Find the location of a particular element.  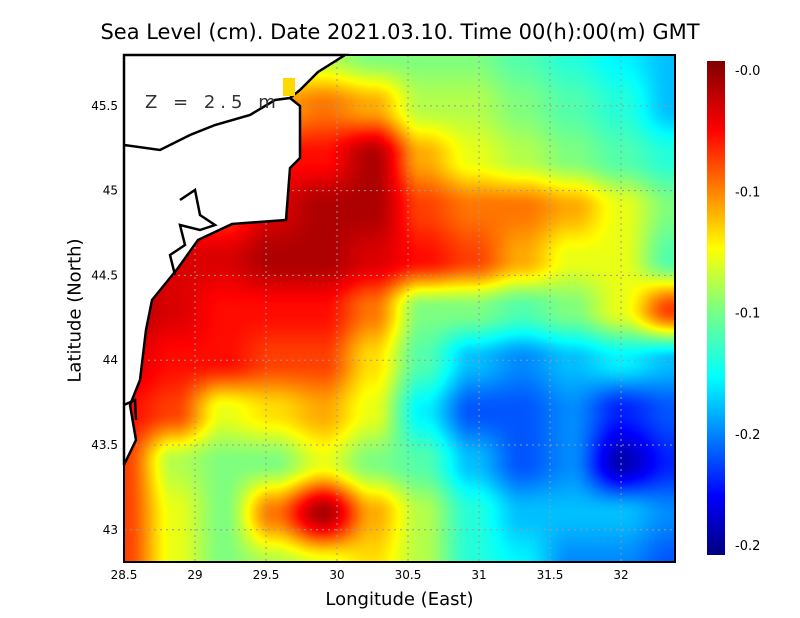

y-axis-ticks: 43 43.5 44 44.5 45 45.5 is located at coordinates (104, 318).